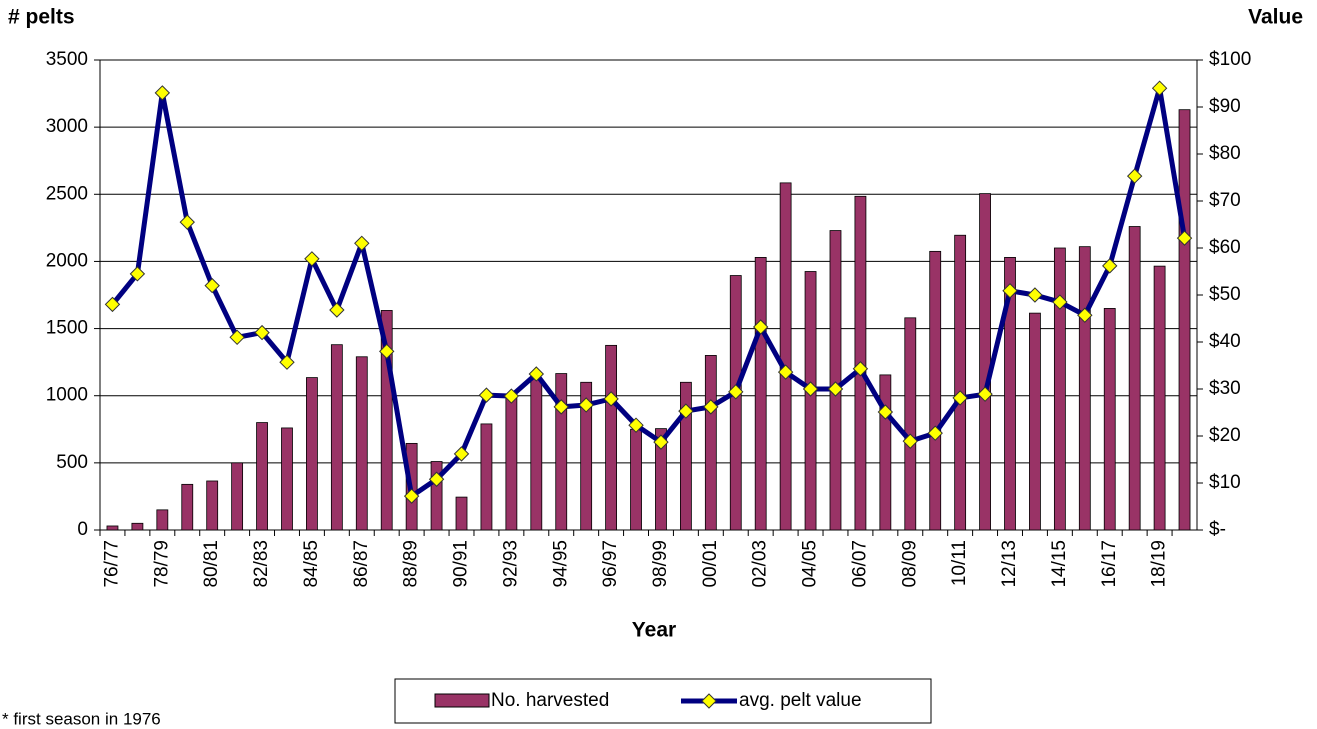 The image size is (1317, 729). I want to click on y-tick-label: 0, so click(82, 529).